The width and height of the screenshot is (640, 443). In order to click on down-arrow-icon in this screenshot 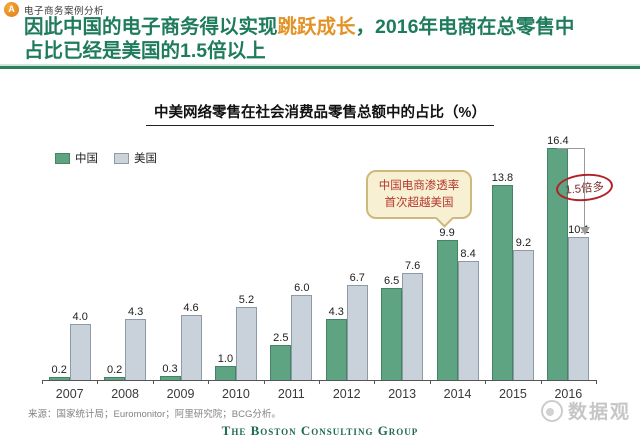, I will do `click(585, 231)`.